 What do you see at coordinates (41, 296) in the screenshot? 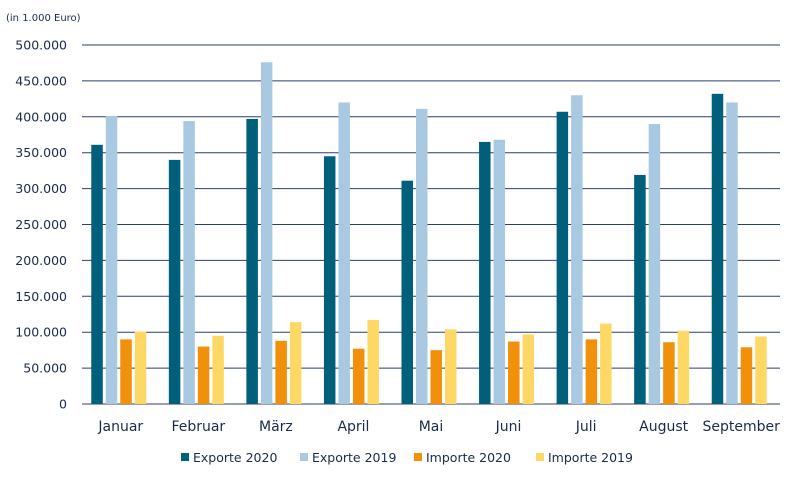
I see `y-tick-label: 150.000` at bounding box center [41, 296].